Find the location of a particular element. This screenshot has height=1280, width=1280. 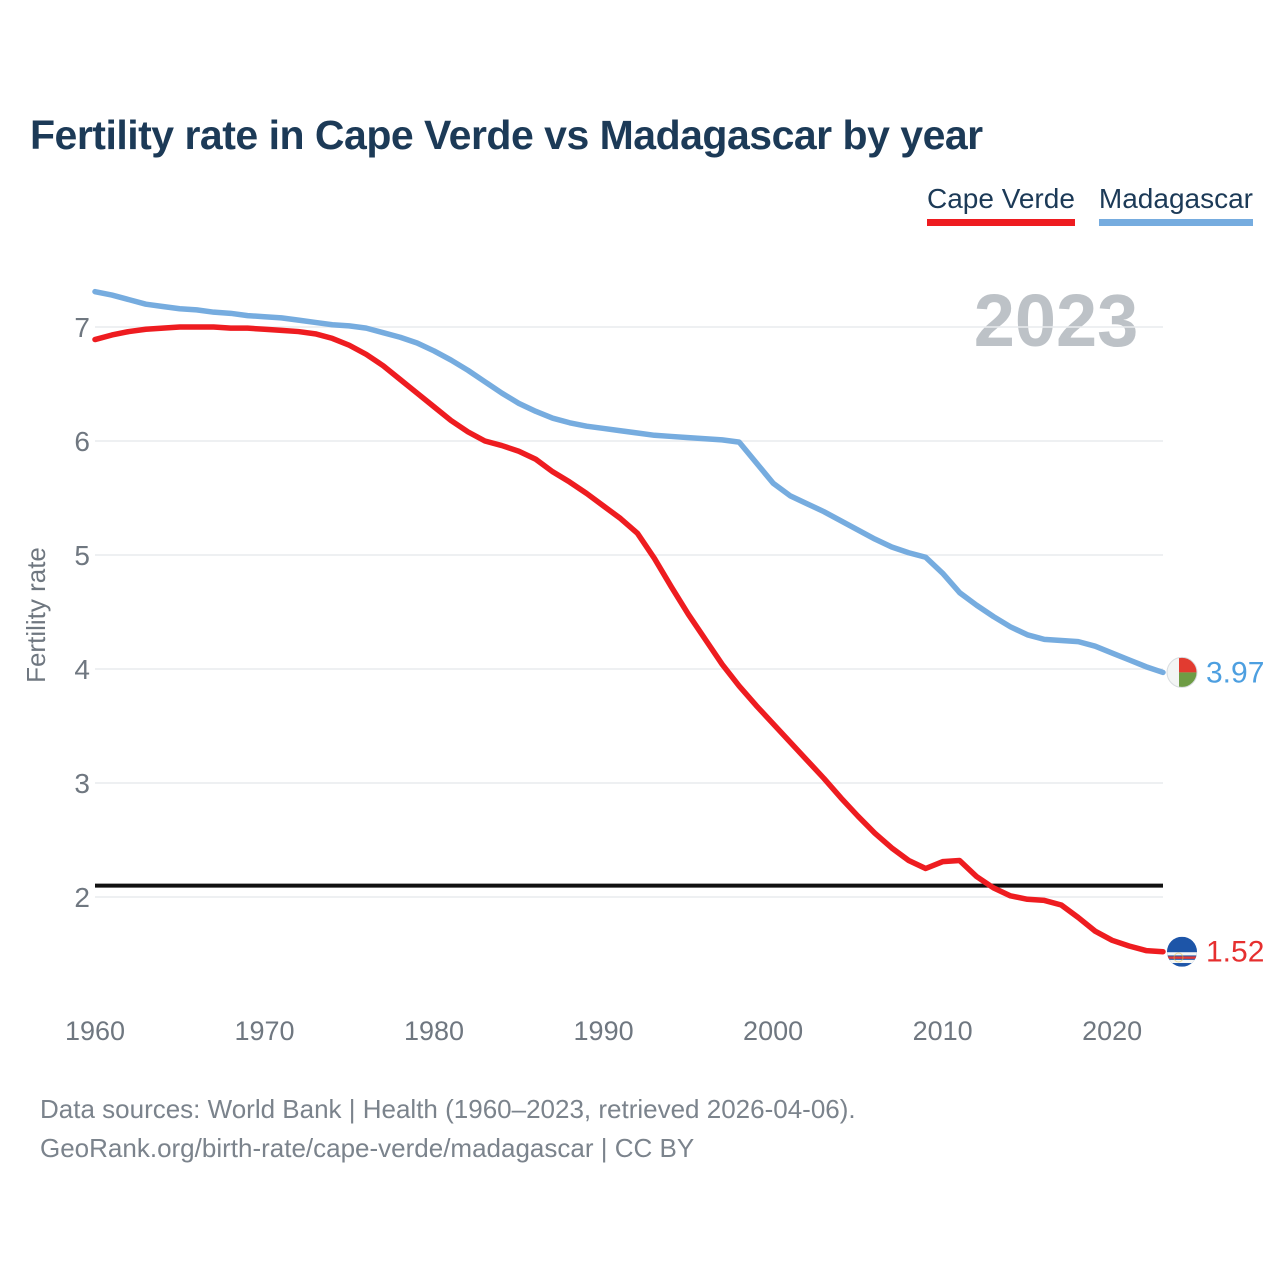

legend-item-cape-verde: Cape Verde is located at coordinates (1001, 204).